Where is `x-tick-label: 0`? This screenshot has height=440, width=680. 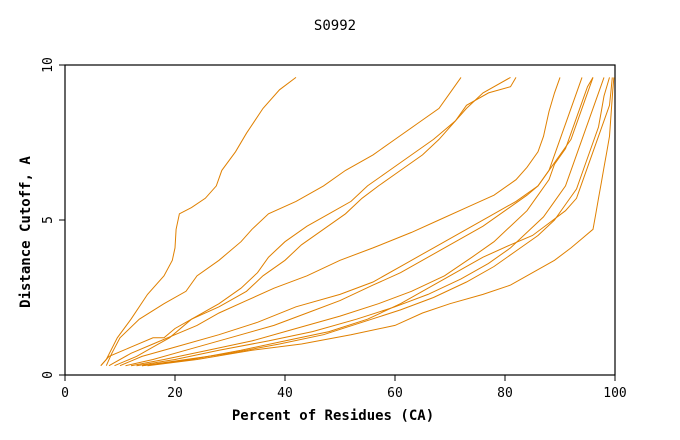 x-tick-label: 0 is located at coordinates (65, 393).